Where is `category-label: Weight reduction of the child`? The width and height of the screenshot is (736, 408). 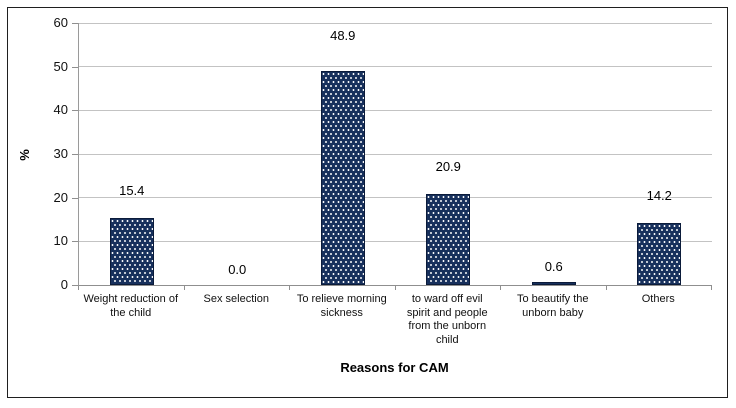
category-label: Weight reduction of the child is located at coordinates (131, 306).